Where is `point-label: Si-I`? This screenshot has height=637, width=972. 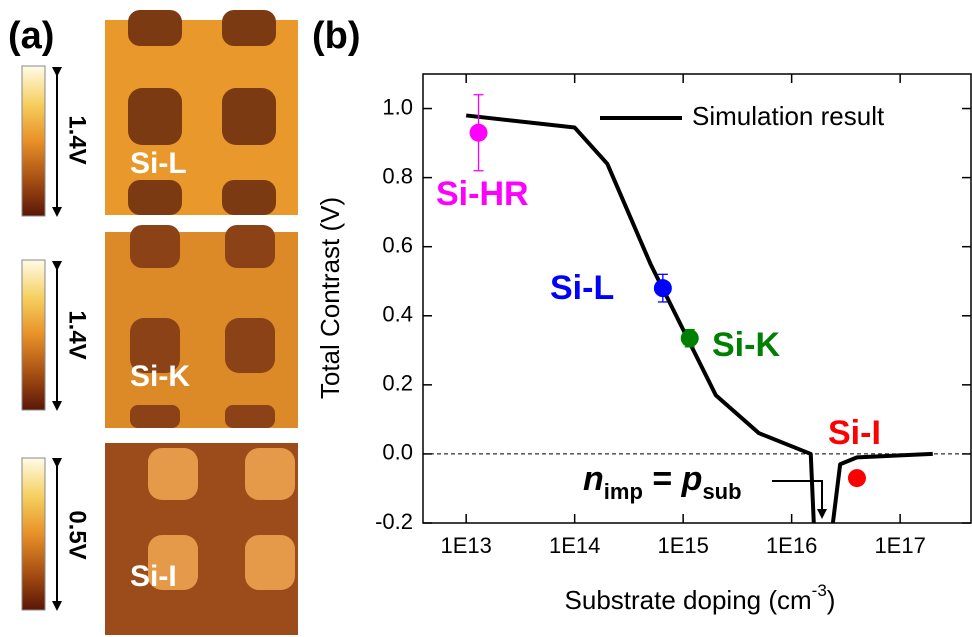
point-label: Si-I is located at coordinates (854, 433).